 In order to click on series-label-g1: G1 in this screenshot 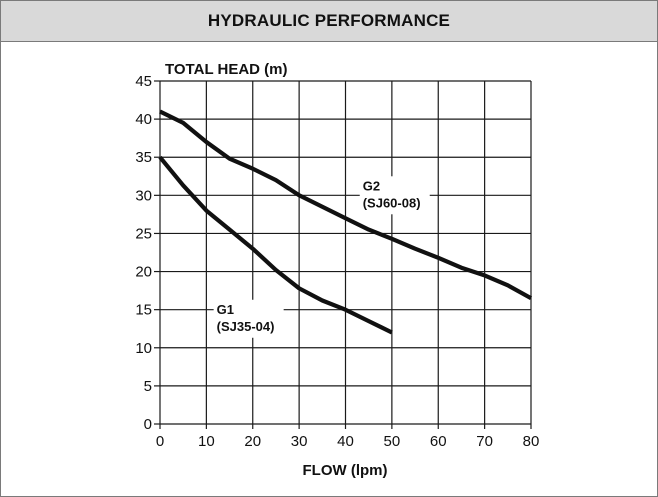, I will do `click(225, 309)`.